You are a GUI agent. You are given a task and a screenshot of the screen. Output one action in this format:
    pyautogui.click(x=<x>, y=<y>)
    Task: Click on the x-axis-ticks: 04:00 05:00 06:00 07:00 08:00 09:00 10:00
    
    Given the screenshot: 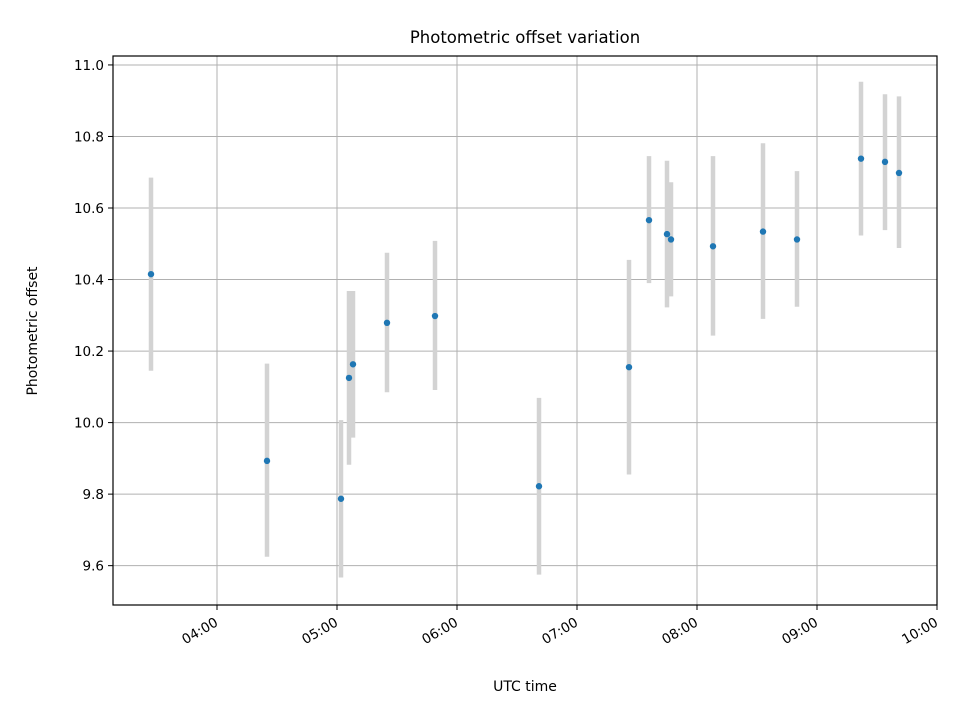 What is the action you would take?
    pyautogui.click(x=560, y=626)
    